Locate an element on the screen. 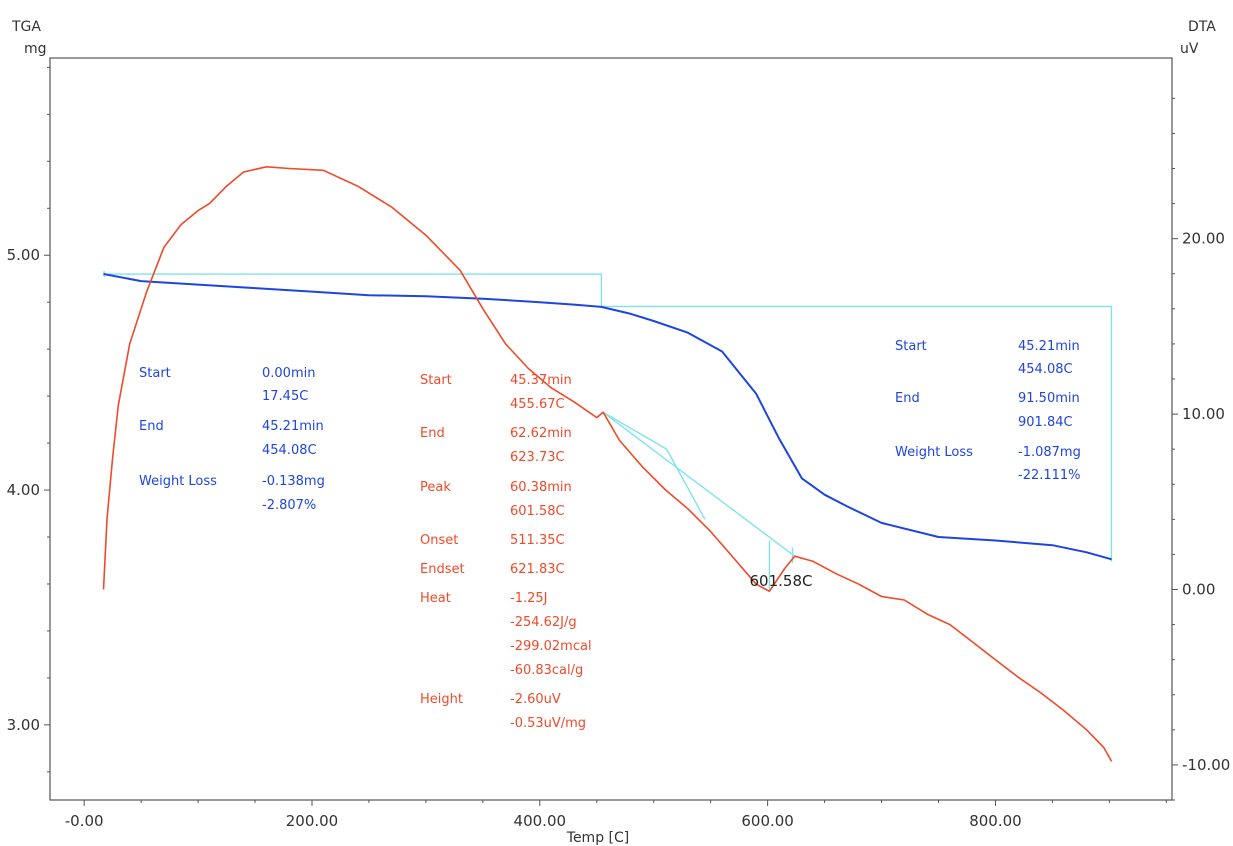 The height and width of the screenshot is (846, 1233). y-left-tick-label: 3.00 is located at coordinates (23, 725).